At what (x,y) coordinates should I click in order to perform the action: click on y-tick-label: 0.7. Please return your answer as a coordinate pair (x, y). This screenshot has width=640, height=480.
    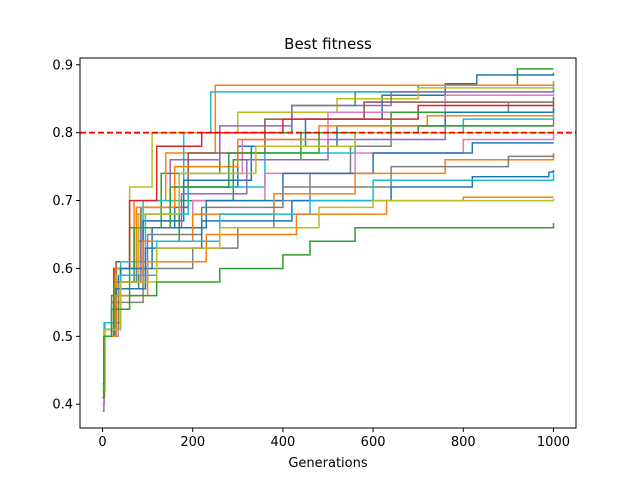
    Looking at the image, I should click on (62, 201).